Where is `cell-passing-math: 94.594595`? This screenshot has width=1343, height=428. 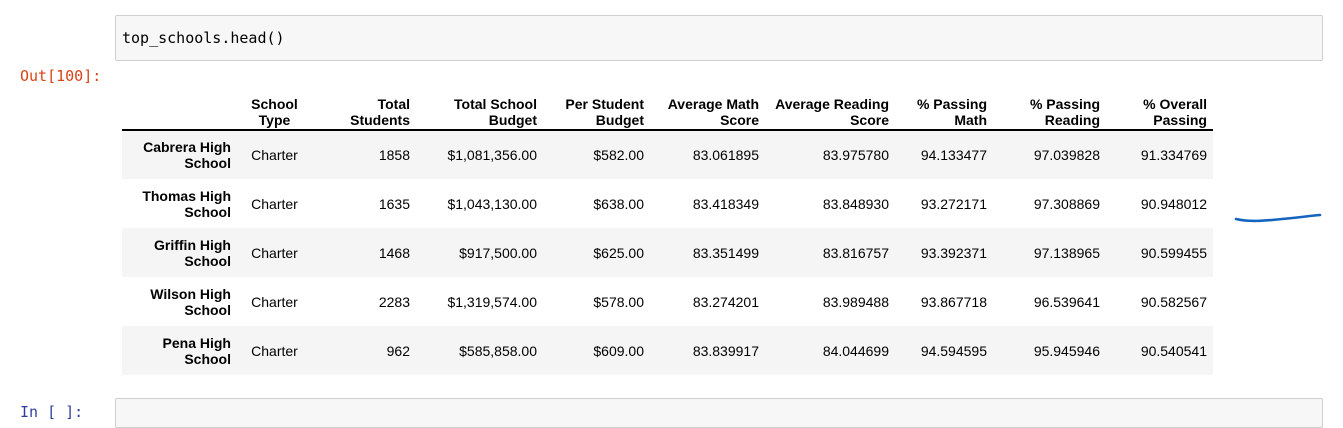
cell-passing-math: 94.594595 is located at coordinates (953, 350).